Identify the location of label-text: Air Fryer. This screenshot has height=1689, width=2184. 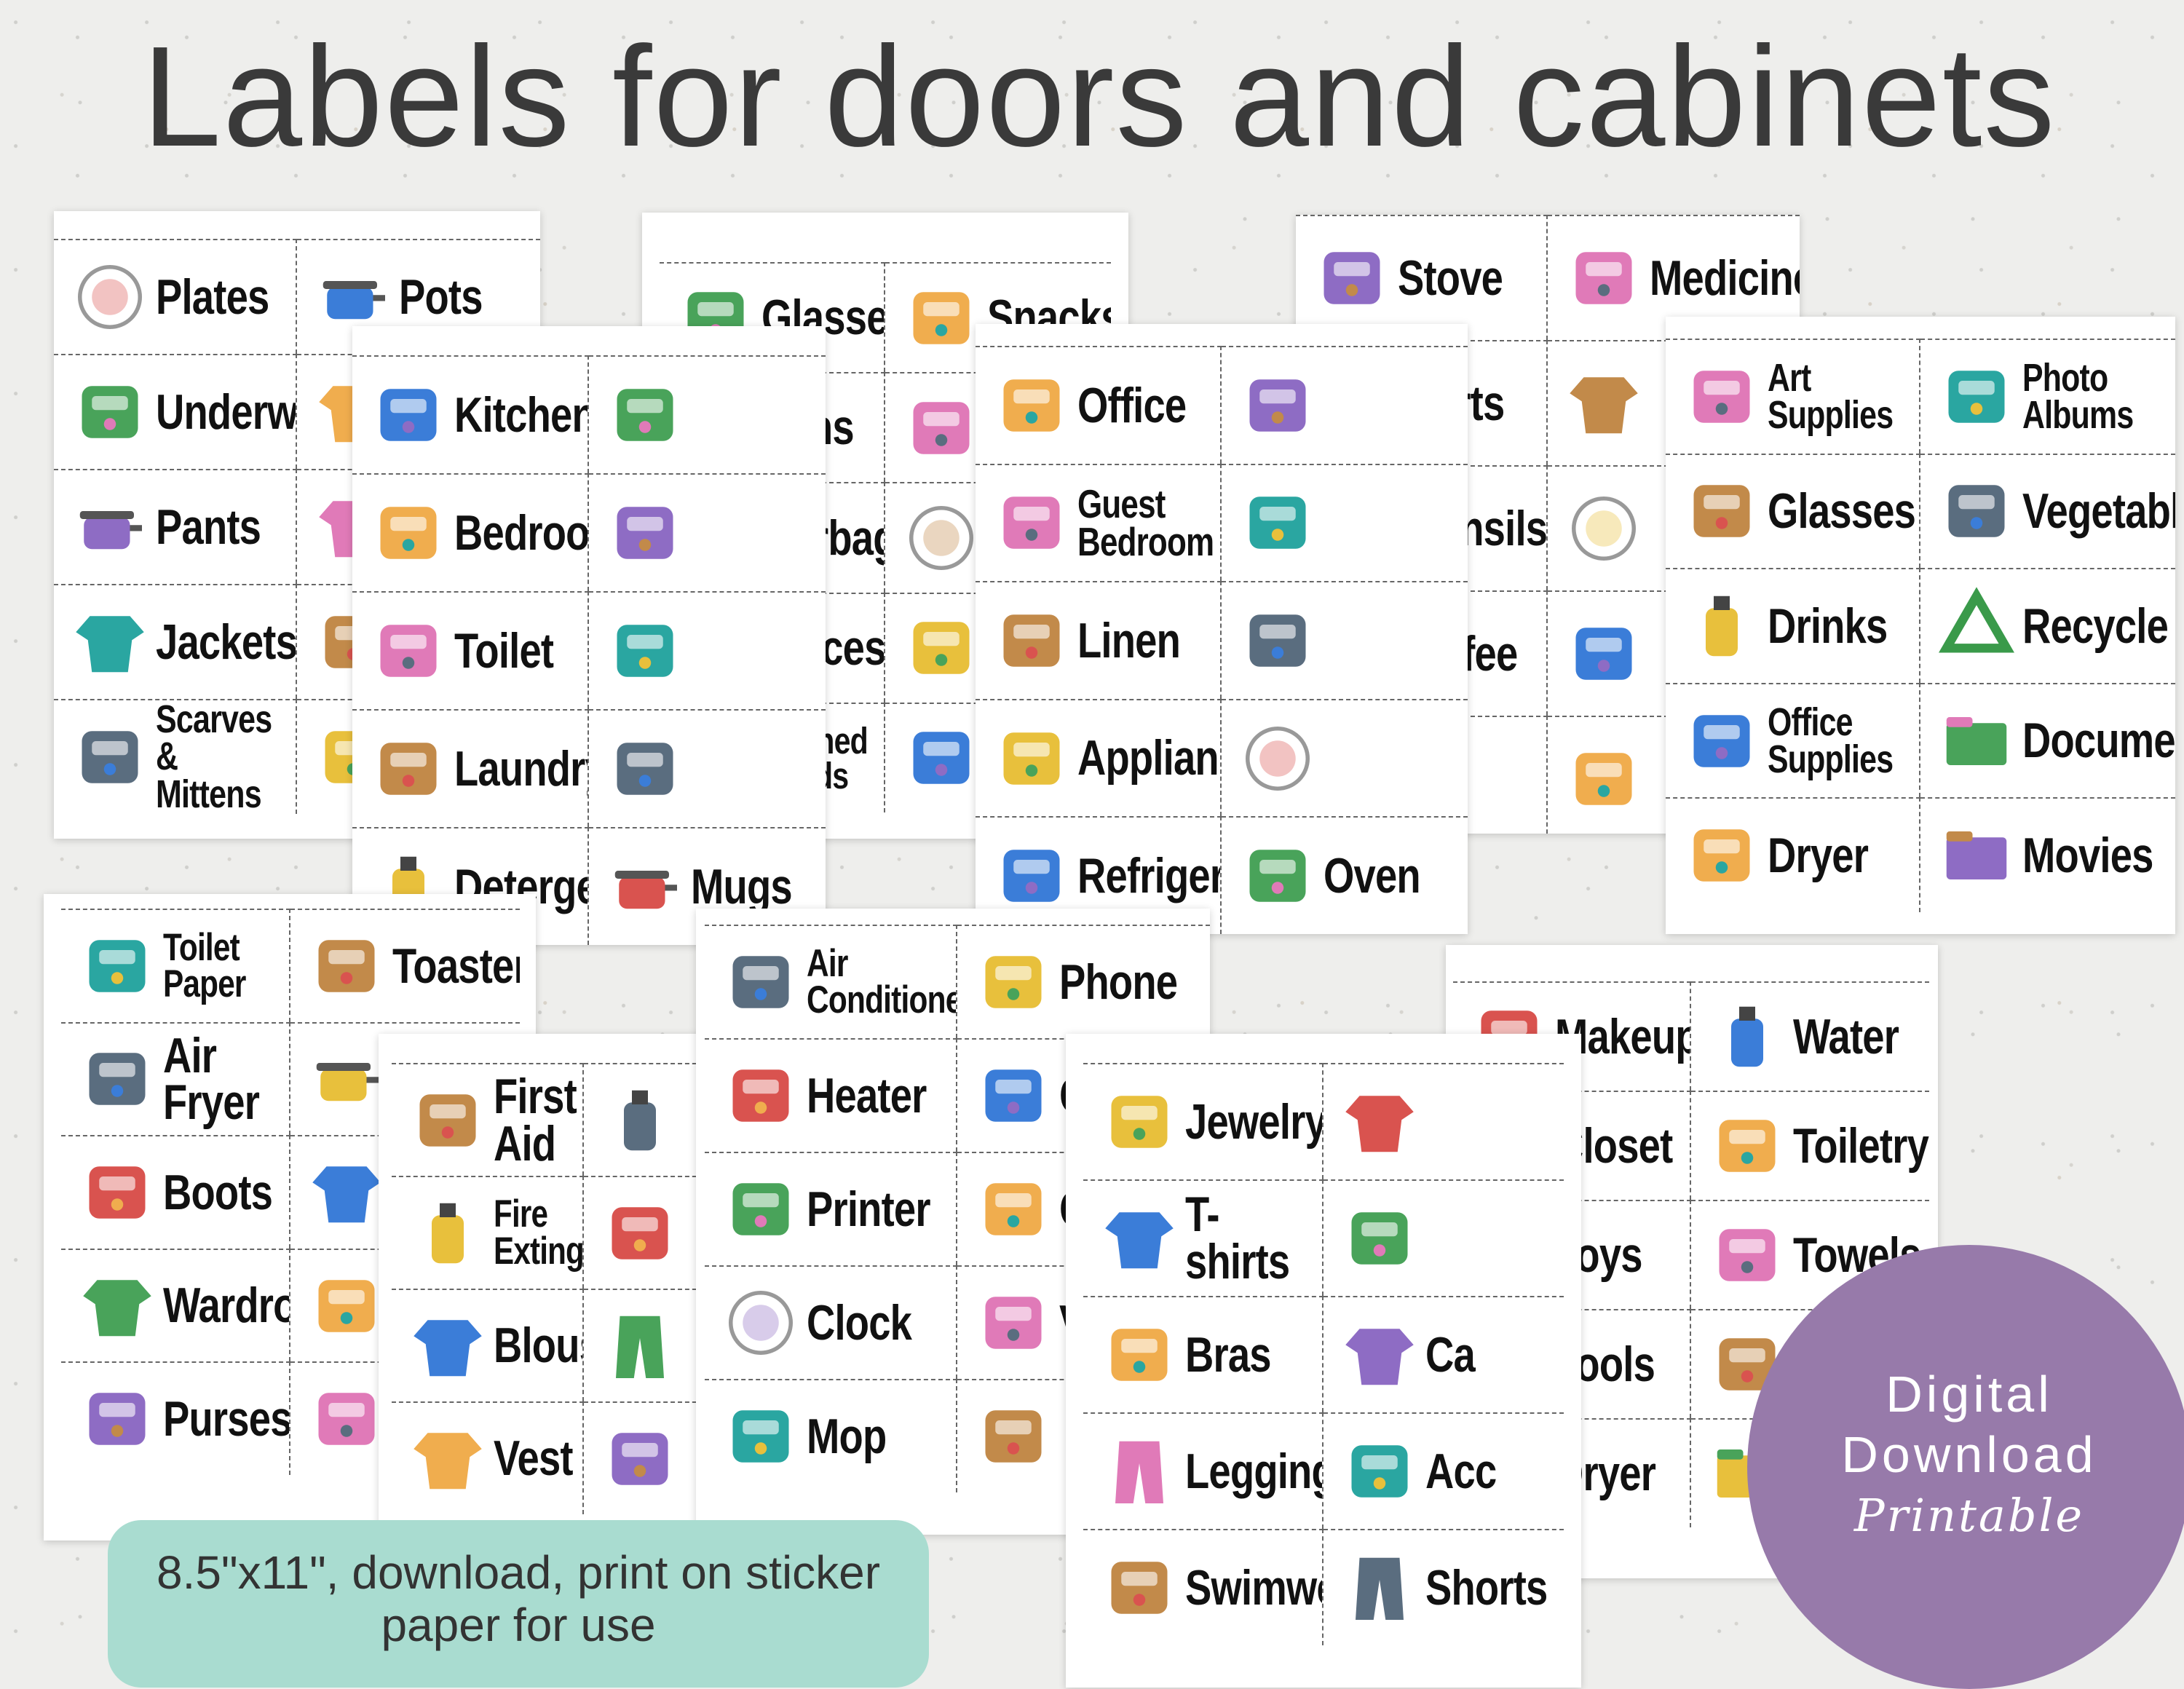
(211, 1079).